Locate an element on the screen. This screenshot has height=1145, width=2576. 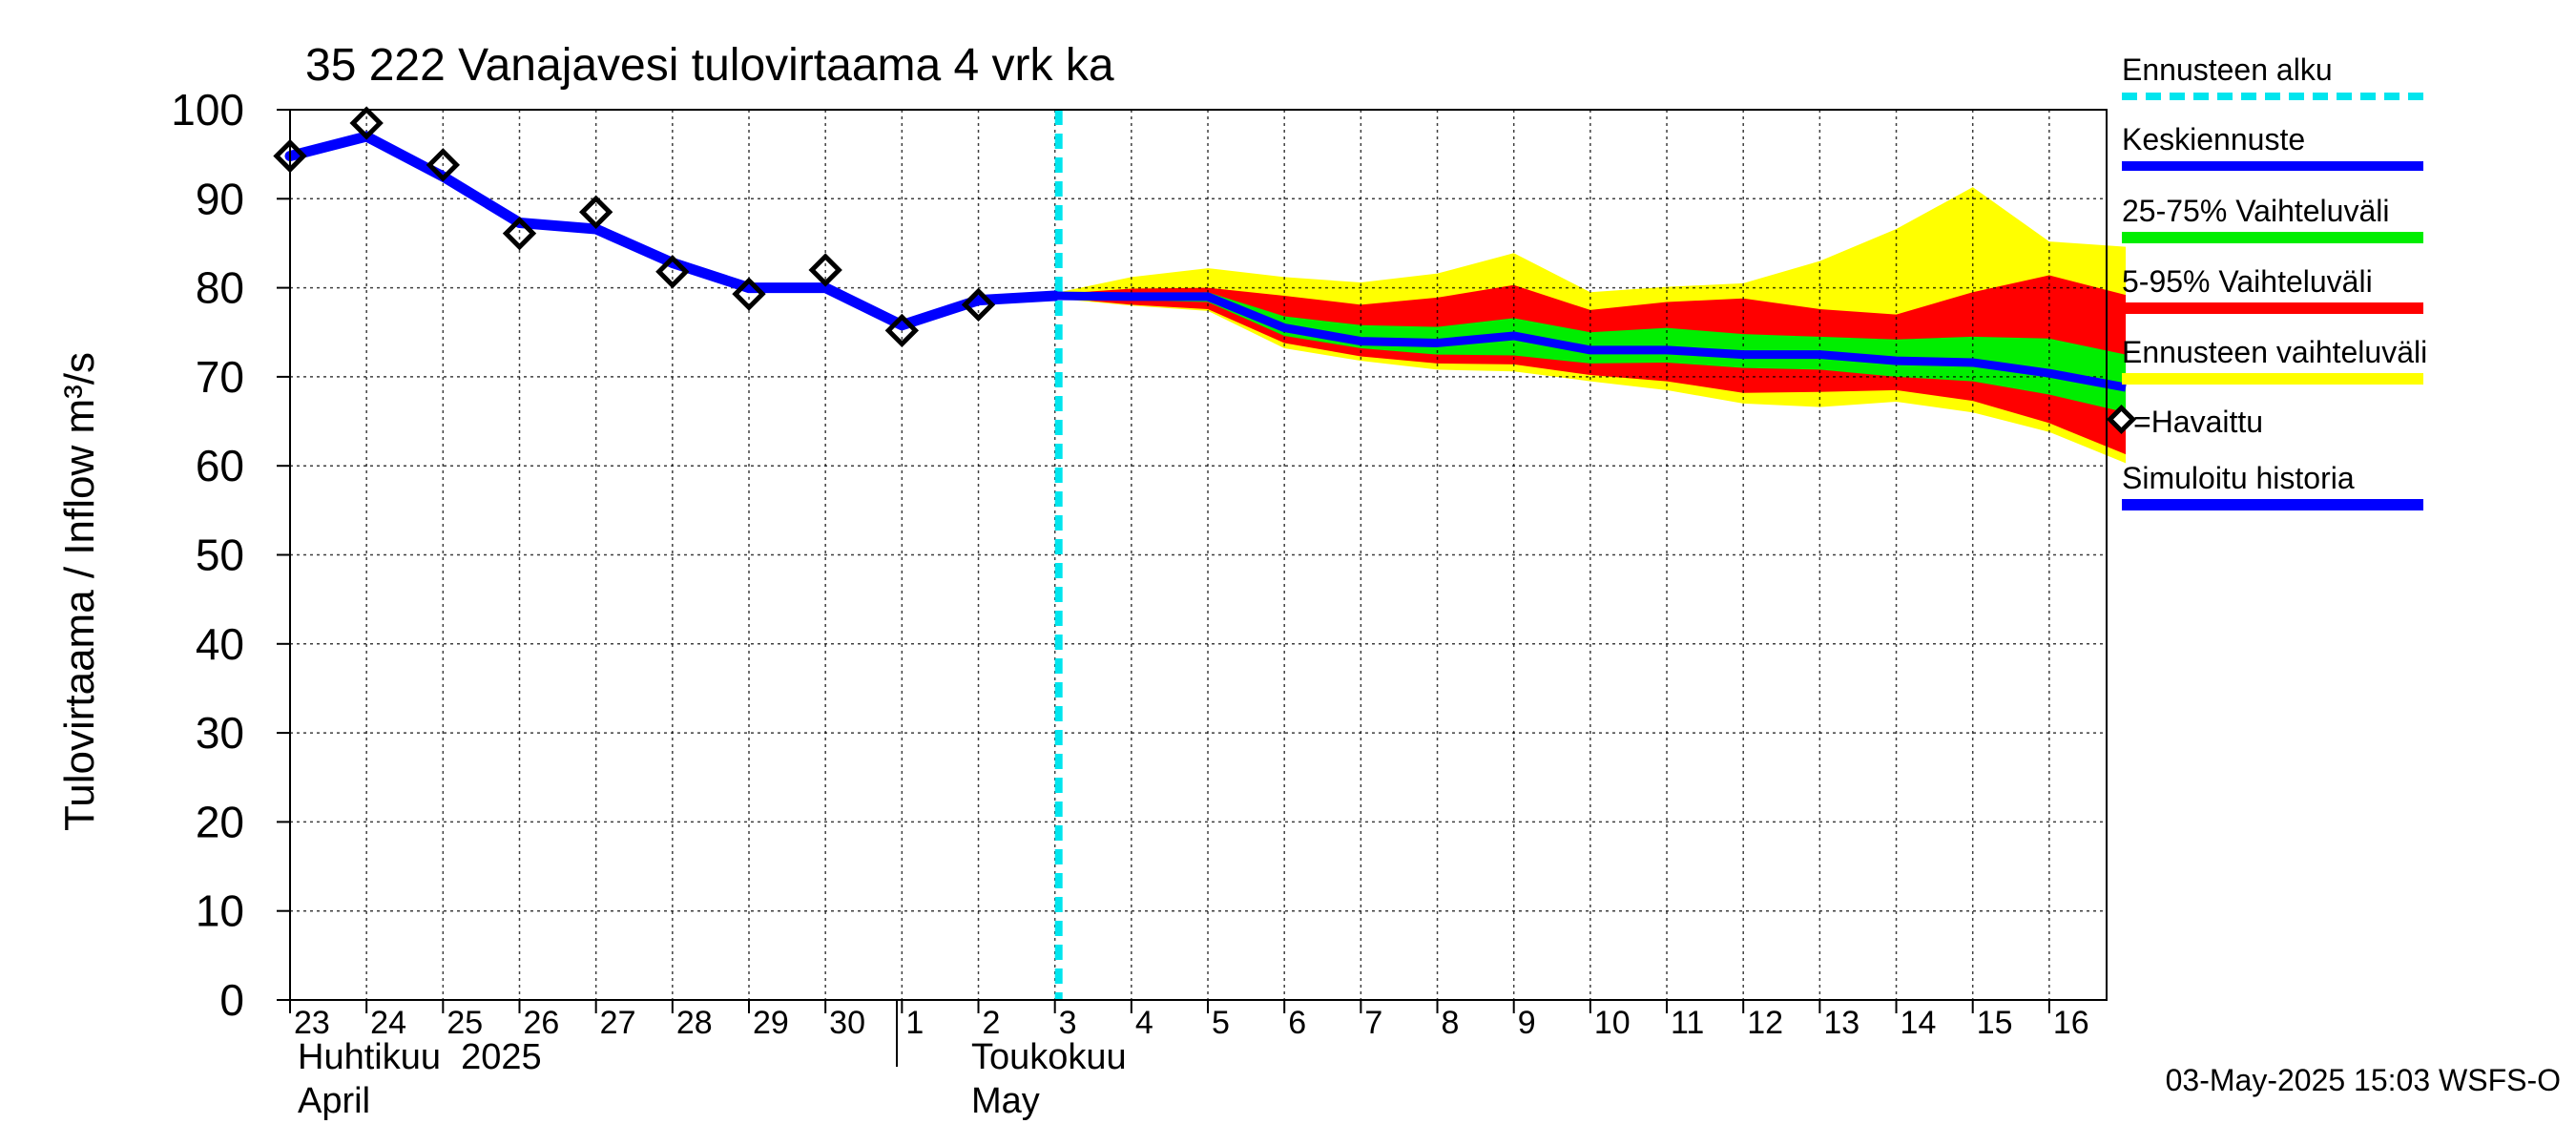
y-tick-labels: 0 10 20 30 40 50 60 70 80 90 100 is located at coordinates (230, 555).